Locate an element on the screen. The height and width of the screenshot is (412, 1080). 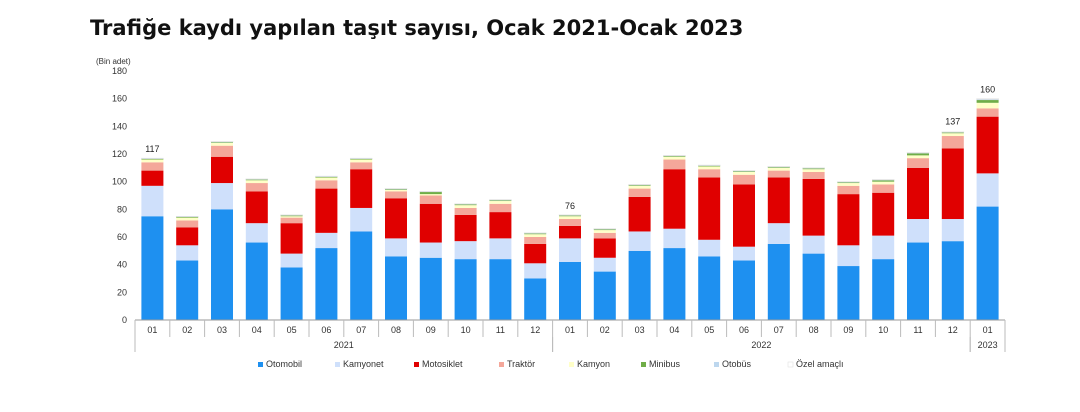
data-label: 76 is located at coordinates (570, 206).